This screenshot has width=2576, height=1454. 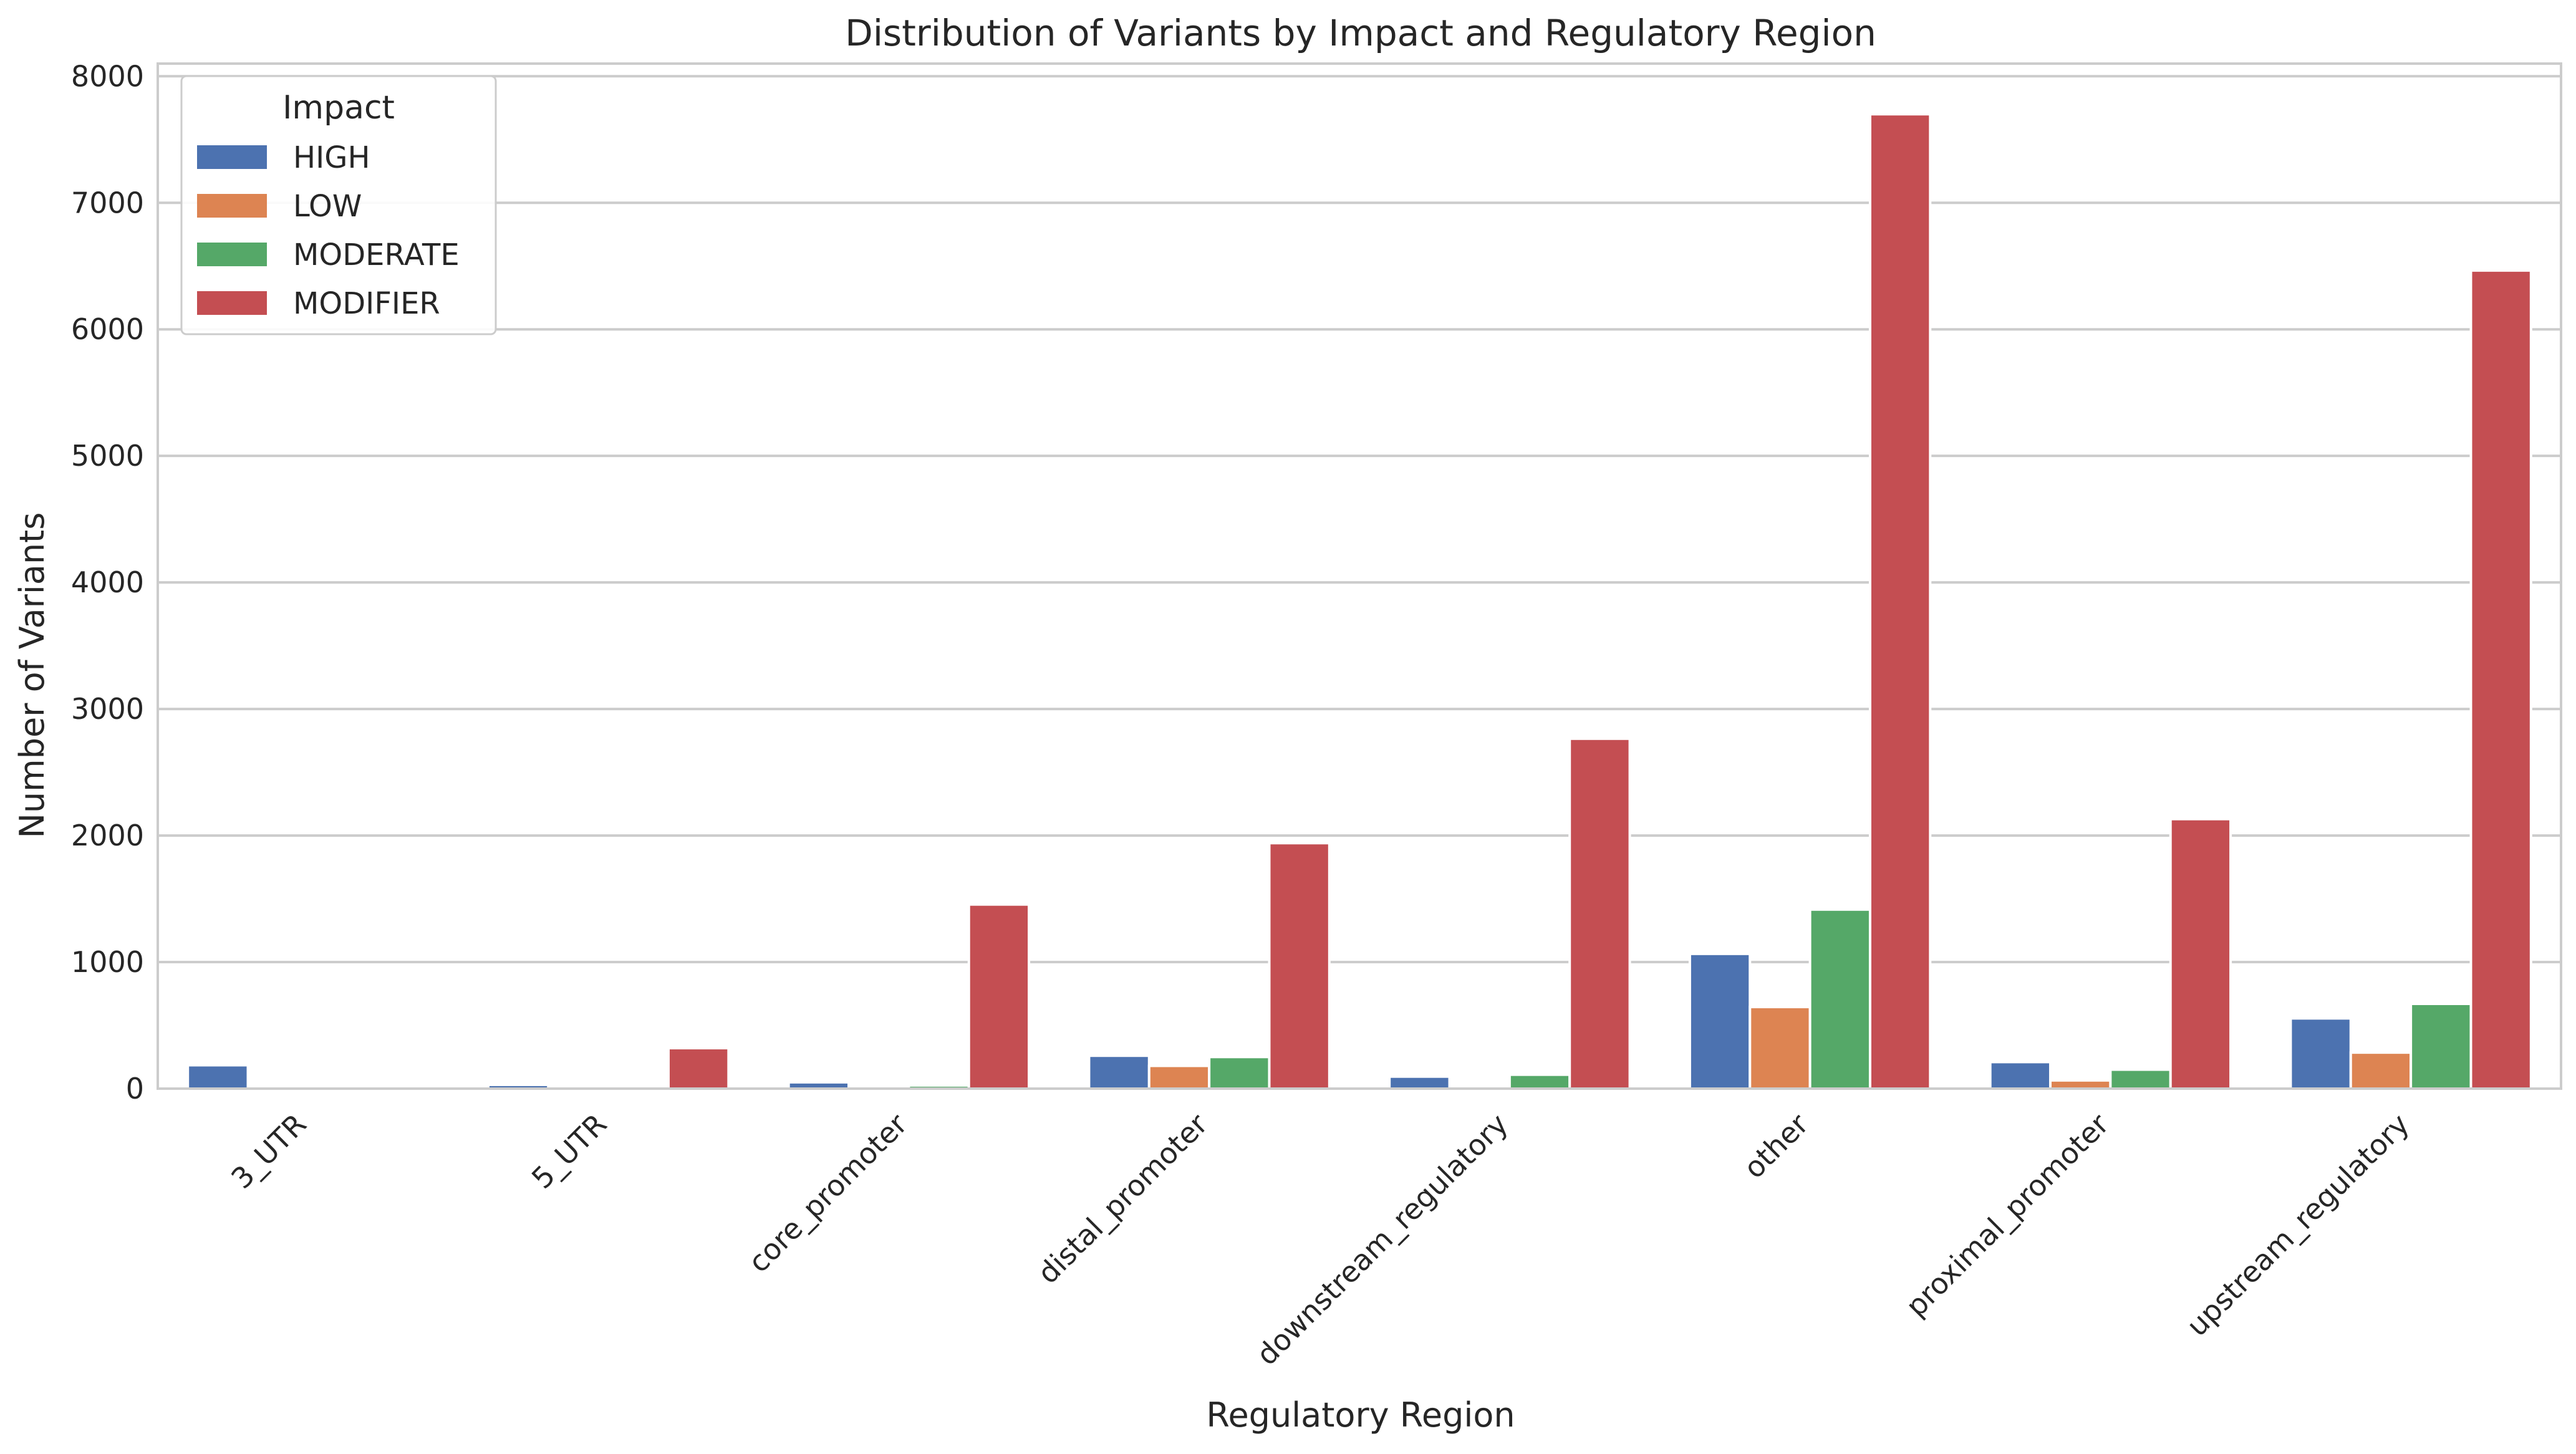 What do you see at coordinates (107, 456) in the screenshot?
I see `y-tick-label: 5000` at bounding box center [107, 456].